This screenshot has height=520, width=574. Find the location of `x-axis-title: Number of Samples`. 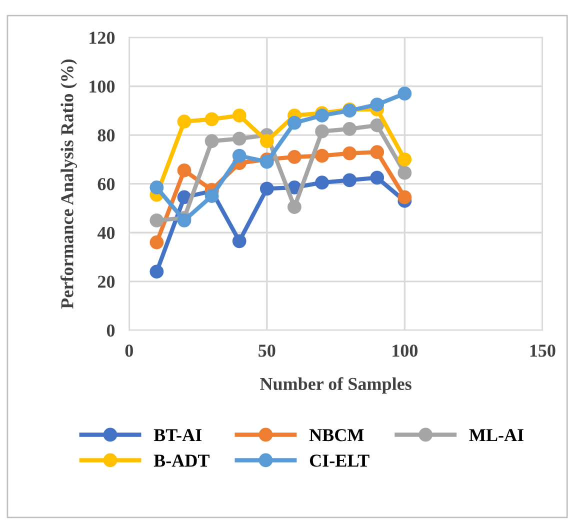

x-axis-title: Number of Samples is located at coordinates (336, 385).